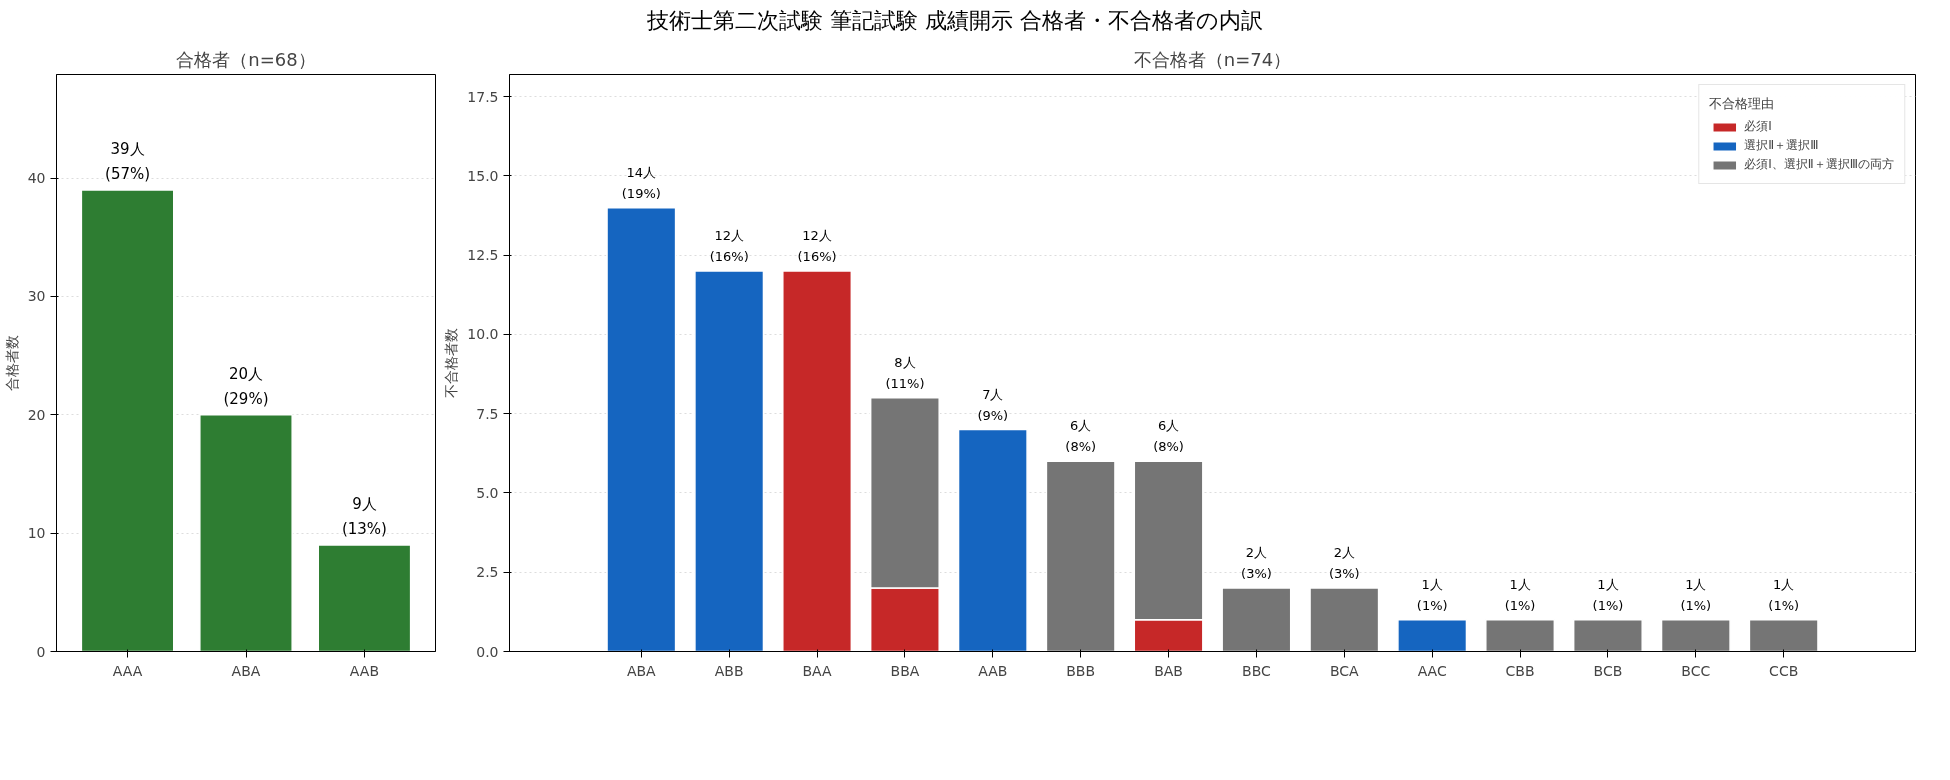 The image size is (1950, 780). Describe the element at coordinates (1257, 670) in the screenshot. I see `x-tick-label: BBC` at that location.